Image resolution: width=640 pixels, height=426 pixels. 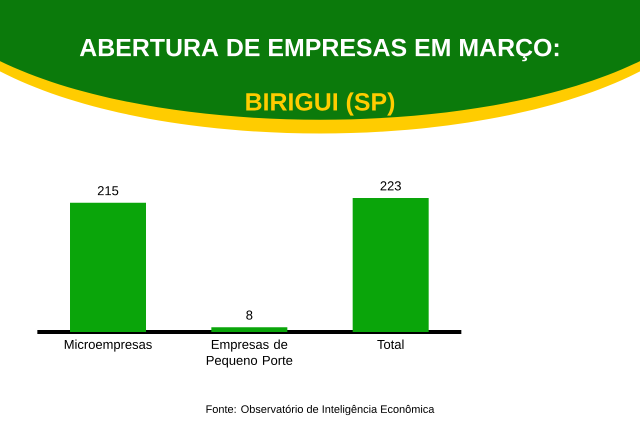 What do you see at coordinates (319, 50) in the screenshot?
I see `chart-title: ABERTURA DE EMPRESAS EM MARÇO:` at bounding box center [319, 50].